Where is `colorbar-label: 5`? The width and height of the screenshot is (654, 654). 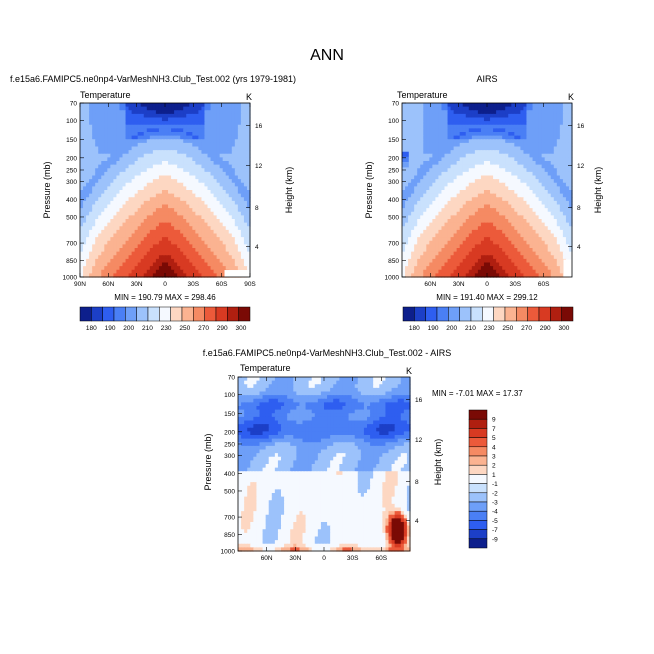
colorbar-label: 5 is located at coordinates (494, 438).